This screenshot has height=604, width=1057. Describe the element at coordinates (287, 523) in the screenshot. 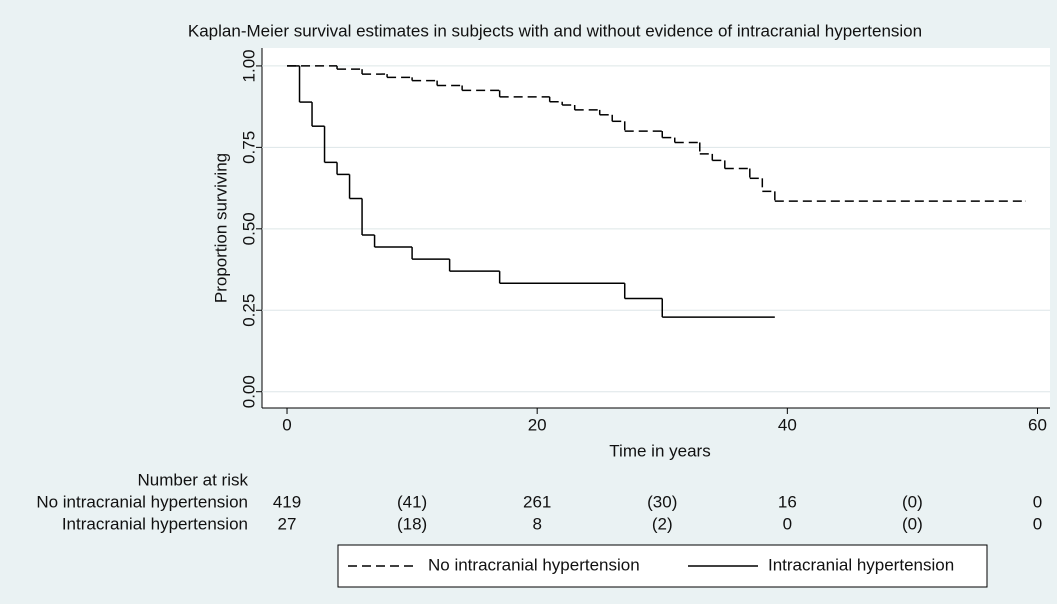

I see `risk-value: 27` at that location.